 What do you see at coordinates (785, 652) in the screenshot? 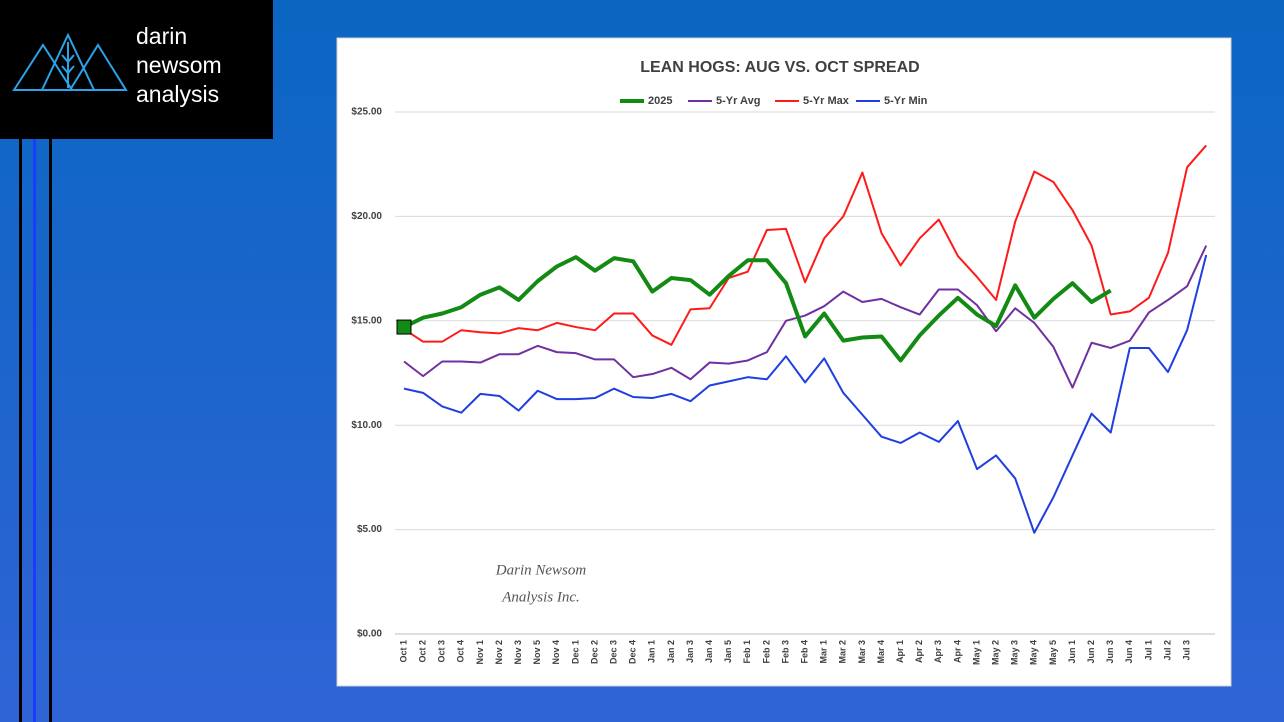
I see `x-tick-label: Feb 3` at bounding box center [785, 652].